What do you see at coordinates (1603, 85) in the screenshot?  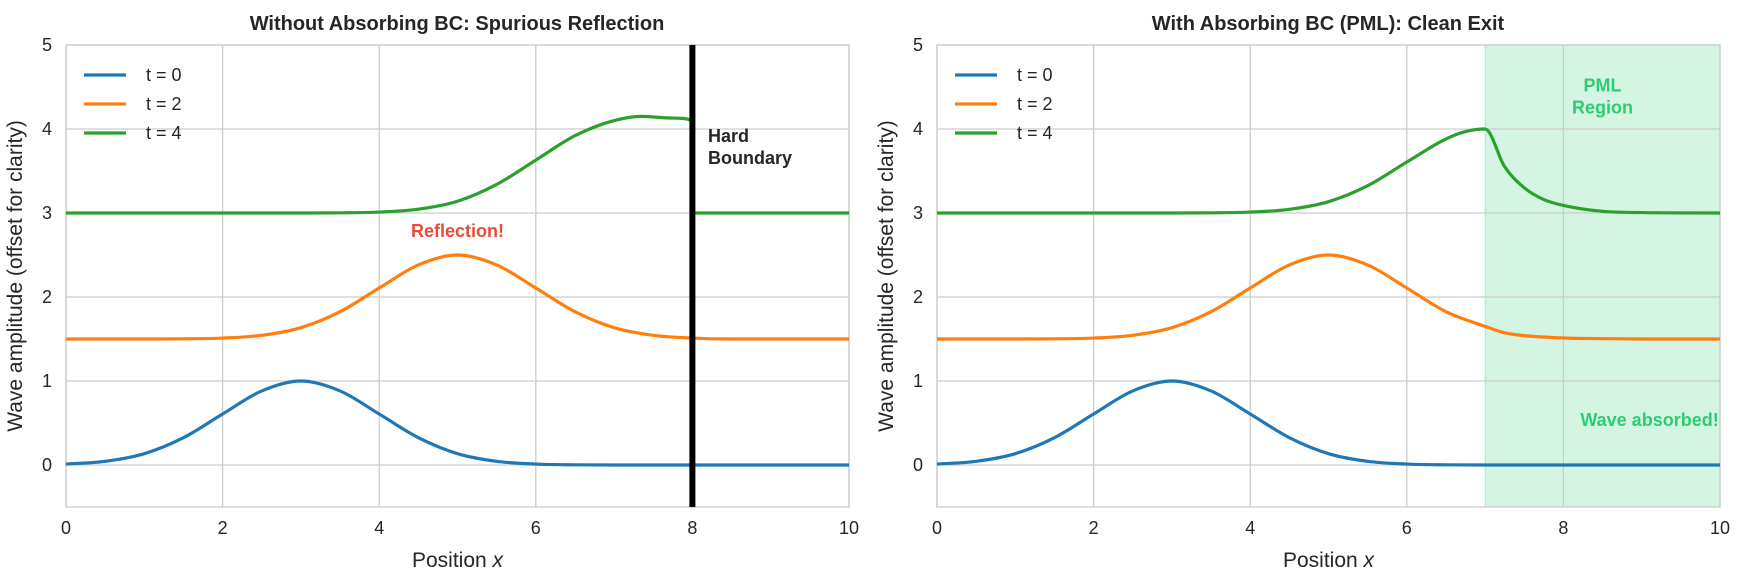 I see `annotation-text: PML` at bounding box center [1603, 85].